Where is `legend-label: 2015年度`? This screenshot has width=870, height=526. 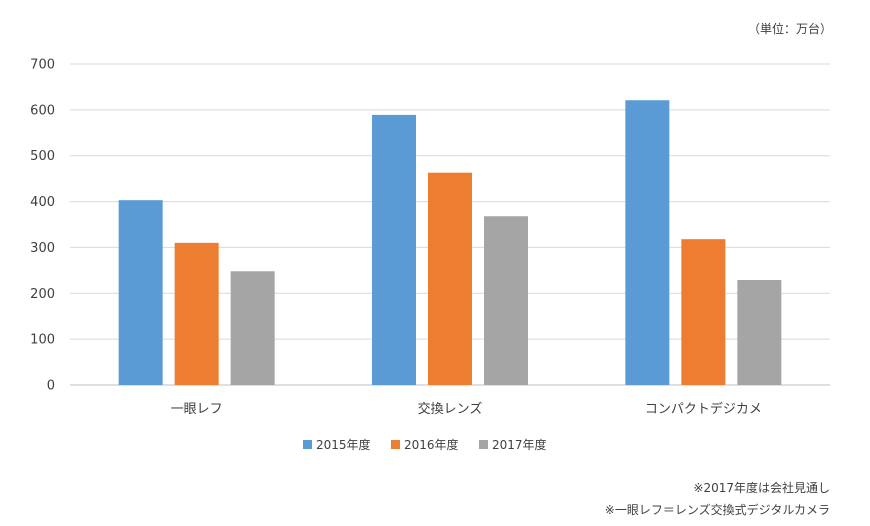 legend-label: 2015年度 is located at coordinates (343, 444).